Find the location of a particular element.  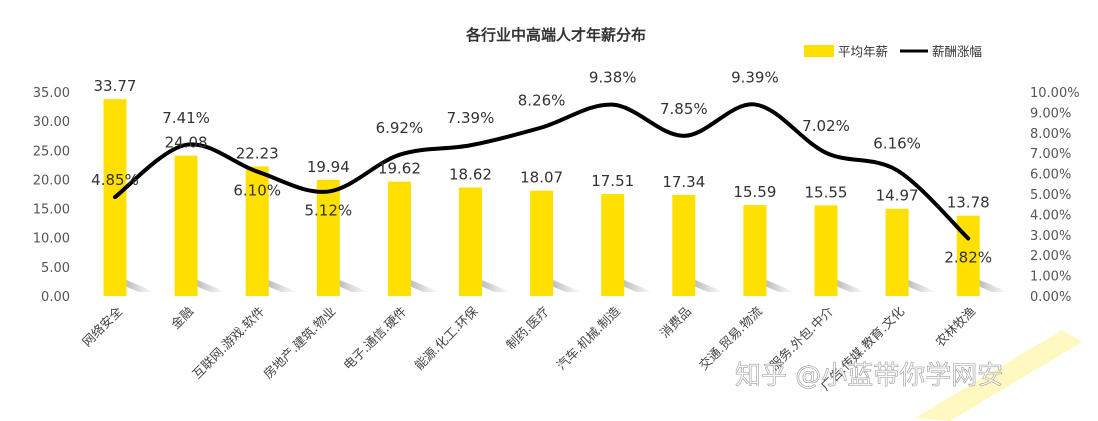

y-left-tick-label: 15.00 is located at coordinates (51, 210).